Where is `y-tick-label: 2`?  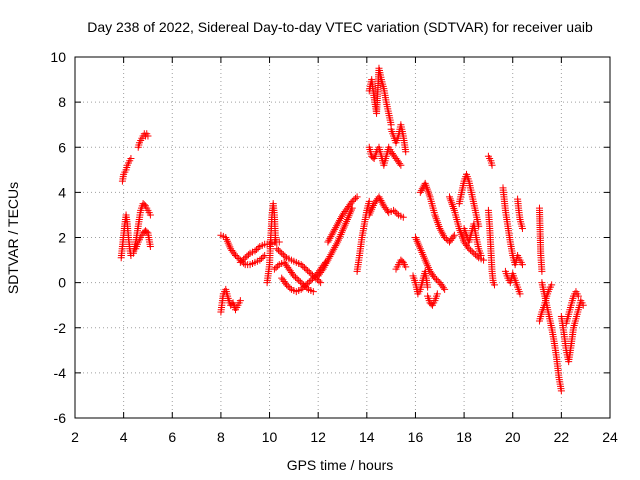
y-tick-label: 2 is located at coordinates (62, 238).